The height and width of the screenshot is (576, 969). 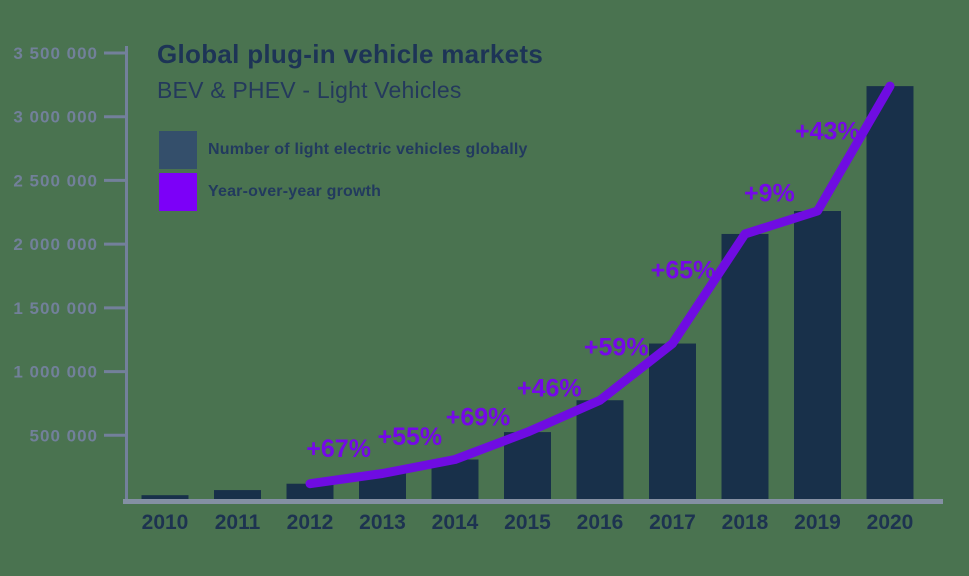 What do you see at coordinates (600, 522) in the screenshot?
I see `year-label-2016: 2016` at bounding box center [600, 522].